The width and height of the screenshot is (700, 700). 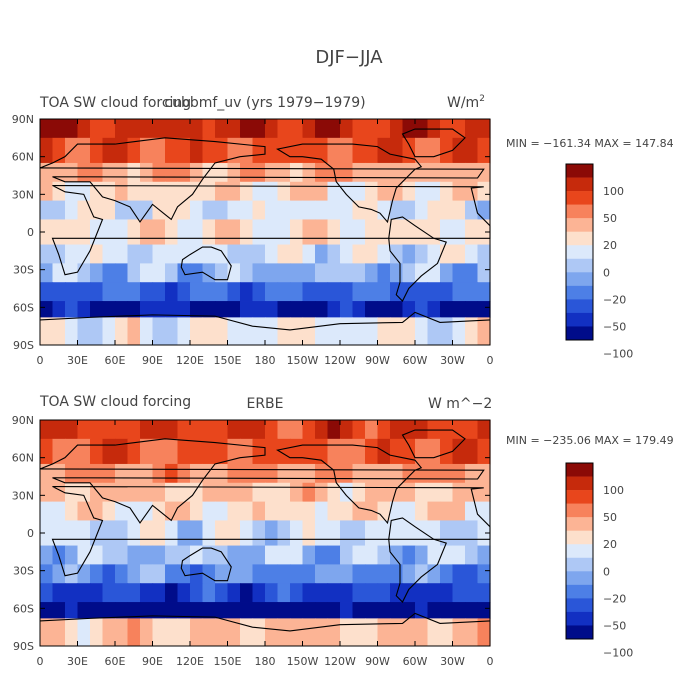 I want to click on panel-1-units-sup: 2, so click(x=482, y=99).